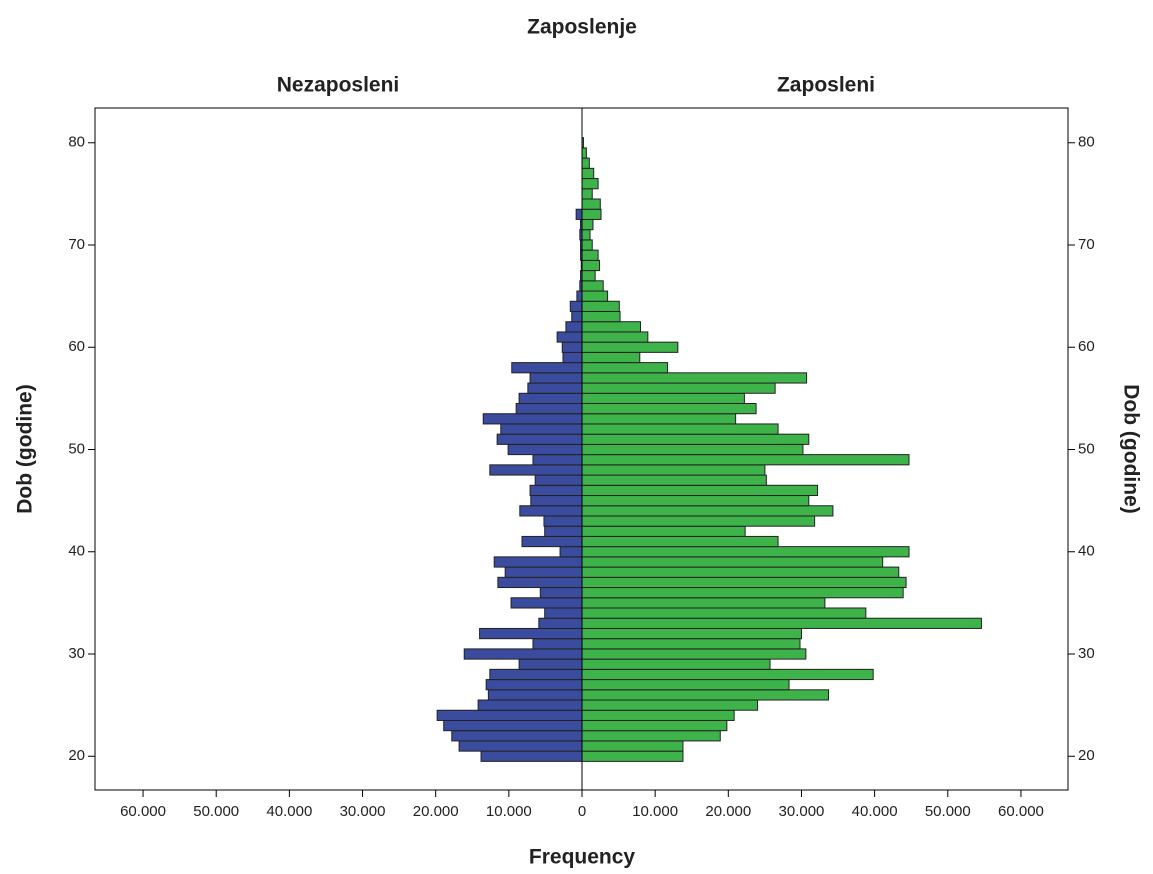  What do you see at coordinates (1086, 142) in the screenshot?
I see `y-tick-label: 80` at bounding box center [1086, 142].